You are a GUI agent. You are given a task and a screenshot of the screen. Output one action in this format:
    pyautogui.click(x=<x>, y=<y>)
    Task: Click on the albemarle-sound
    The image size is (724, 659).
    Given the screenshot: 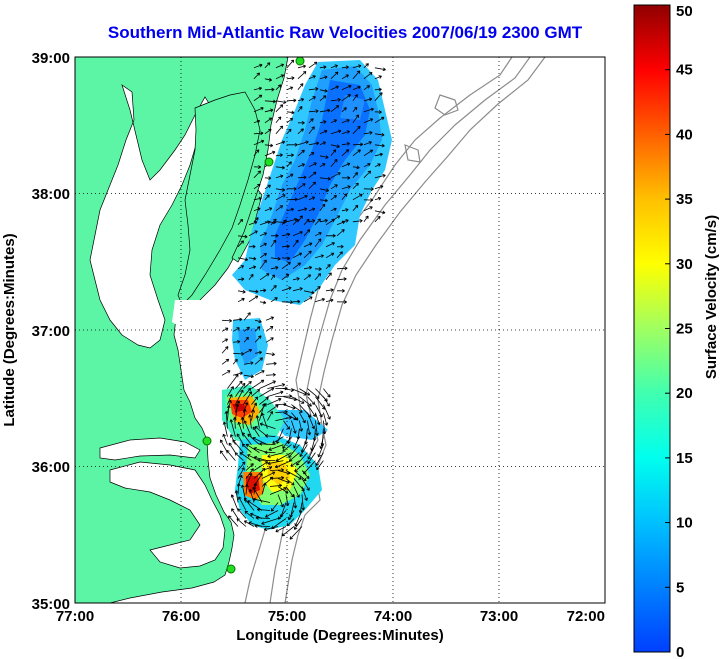 What is the action you would take?
    pyautogui.click(x=150, y=449)
    